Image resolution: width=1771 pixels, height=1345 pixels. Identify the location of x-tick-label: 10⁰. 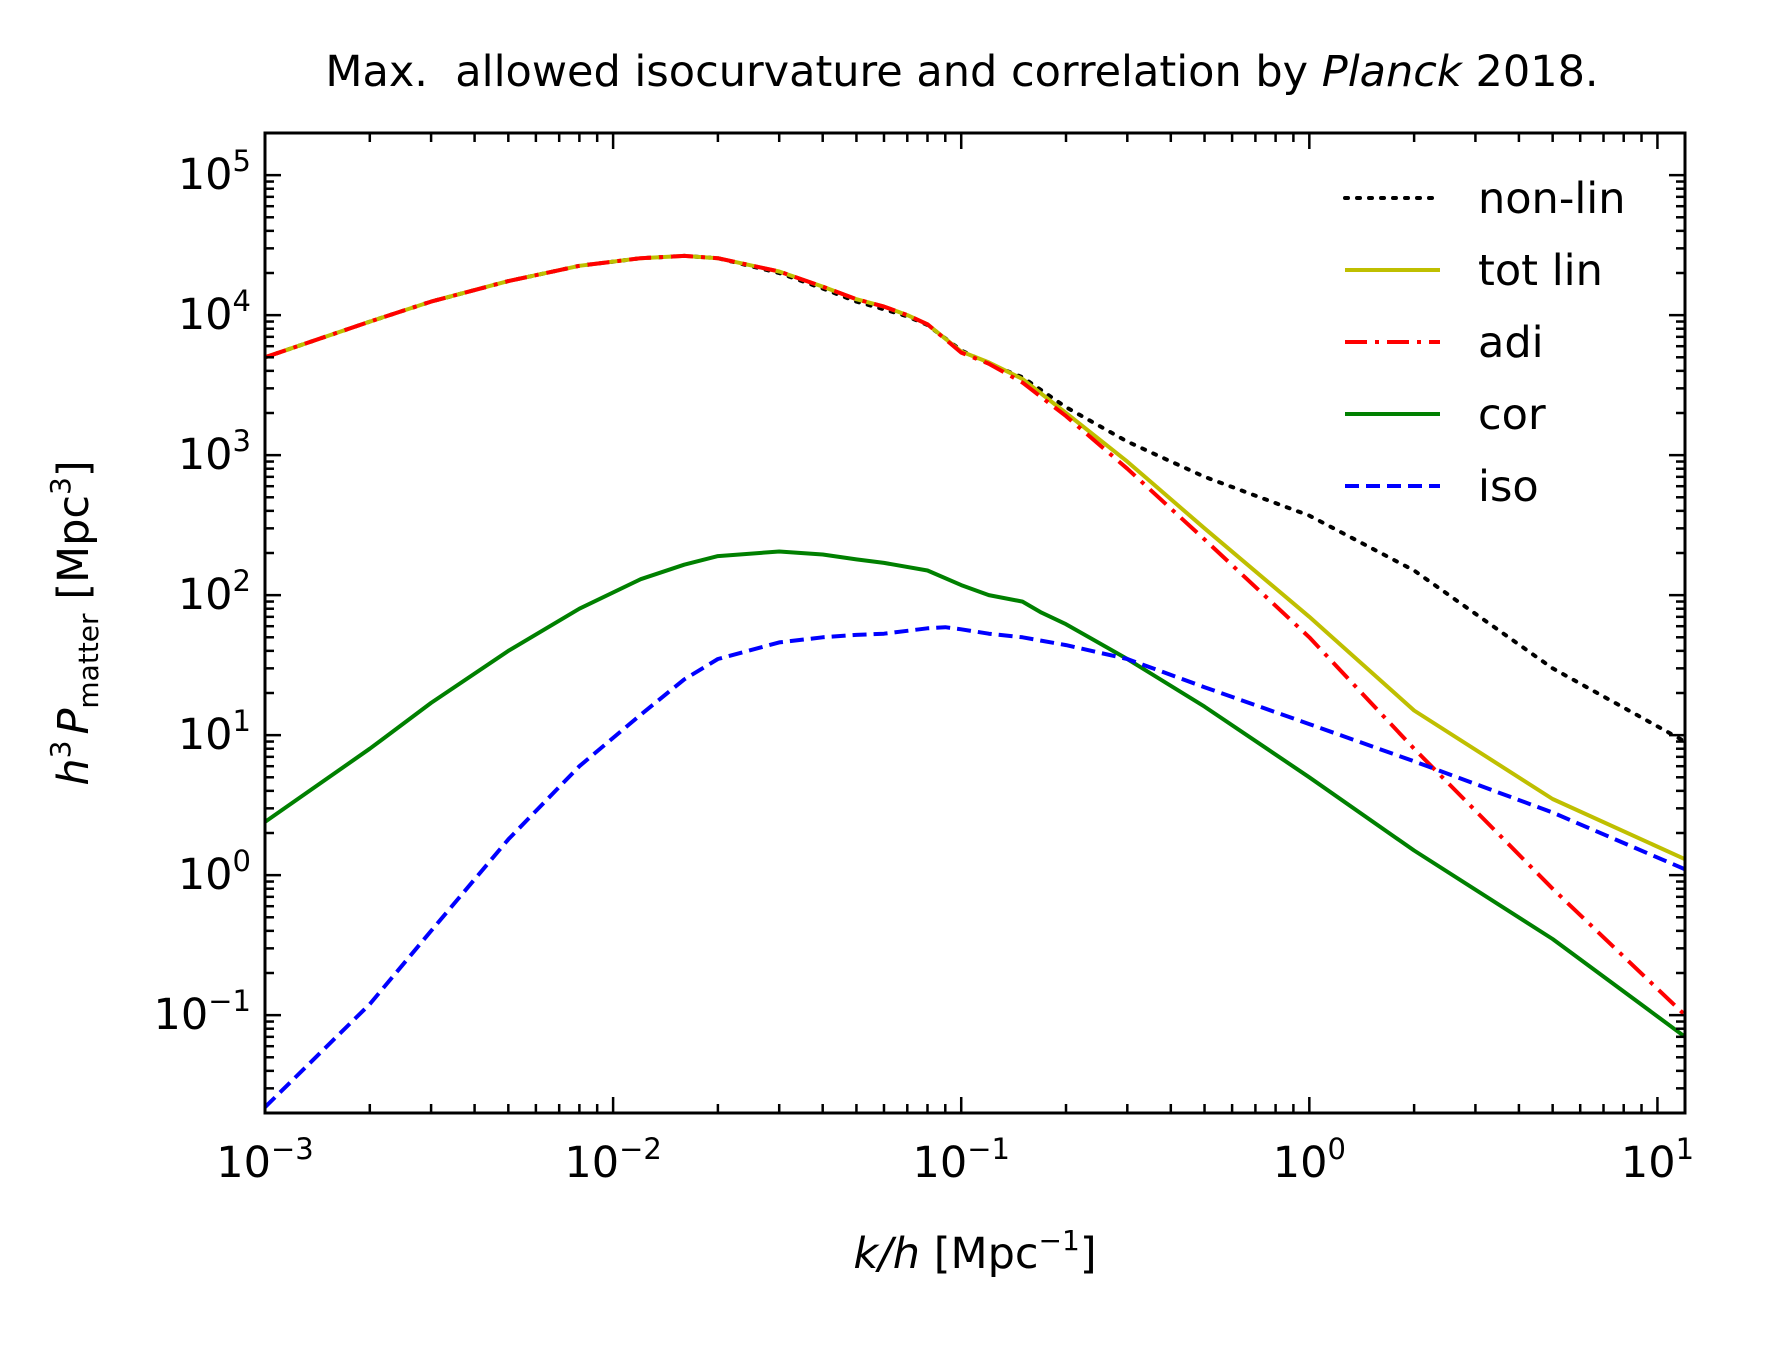
(1309, 1160).